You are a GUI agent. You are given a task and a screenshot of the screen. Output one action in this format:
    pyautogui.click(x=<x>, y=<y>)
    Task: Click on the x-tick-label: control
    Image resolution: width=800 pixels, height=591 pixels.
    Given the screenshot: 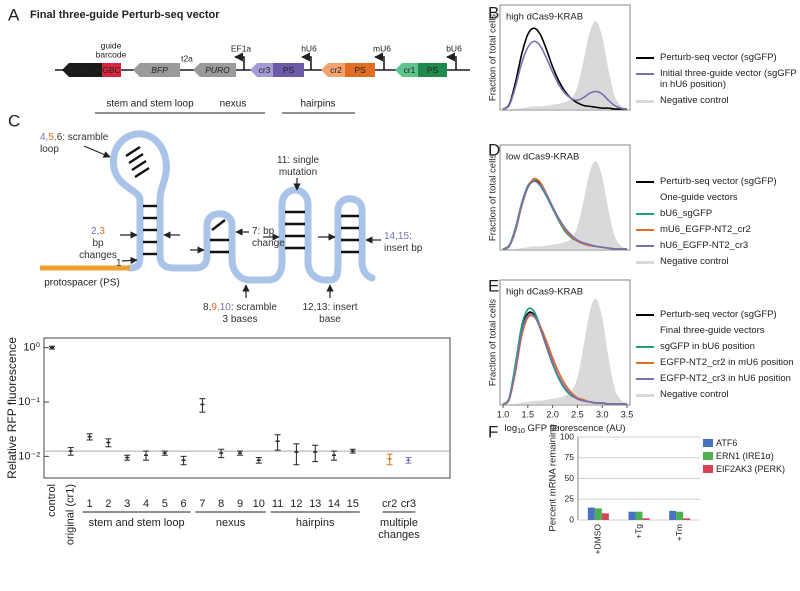 What is the action you would take?
    pyautogui.click(x=52, y=500)
    